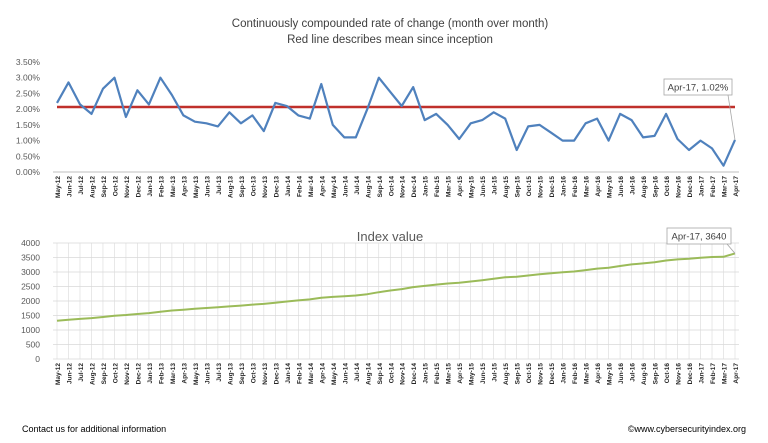 This screenshot has width=768, height=443. What do you see at coordinates (322, 186) in the screenshot?
I see `c1-x-tick-label: Apr-14` at bounding box center [322, 186].